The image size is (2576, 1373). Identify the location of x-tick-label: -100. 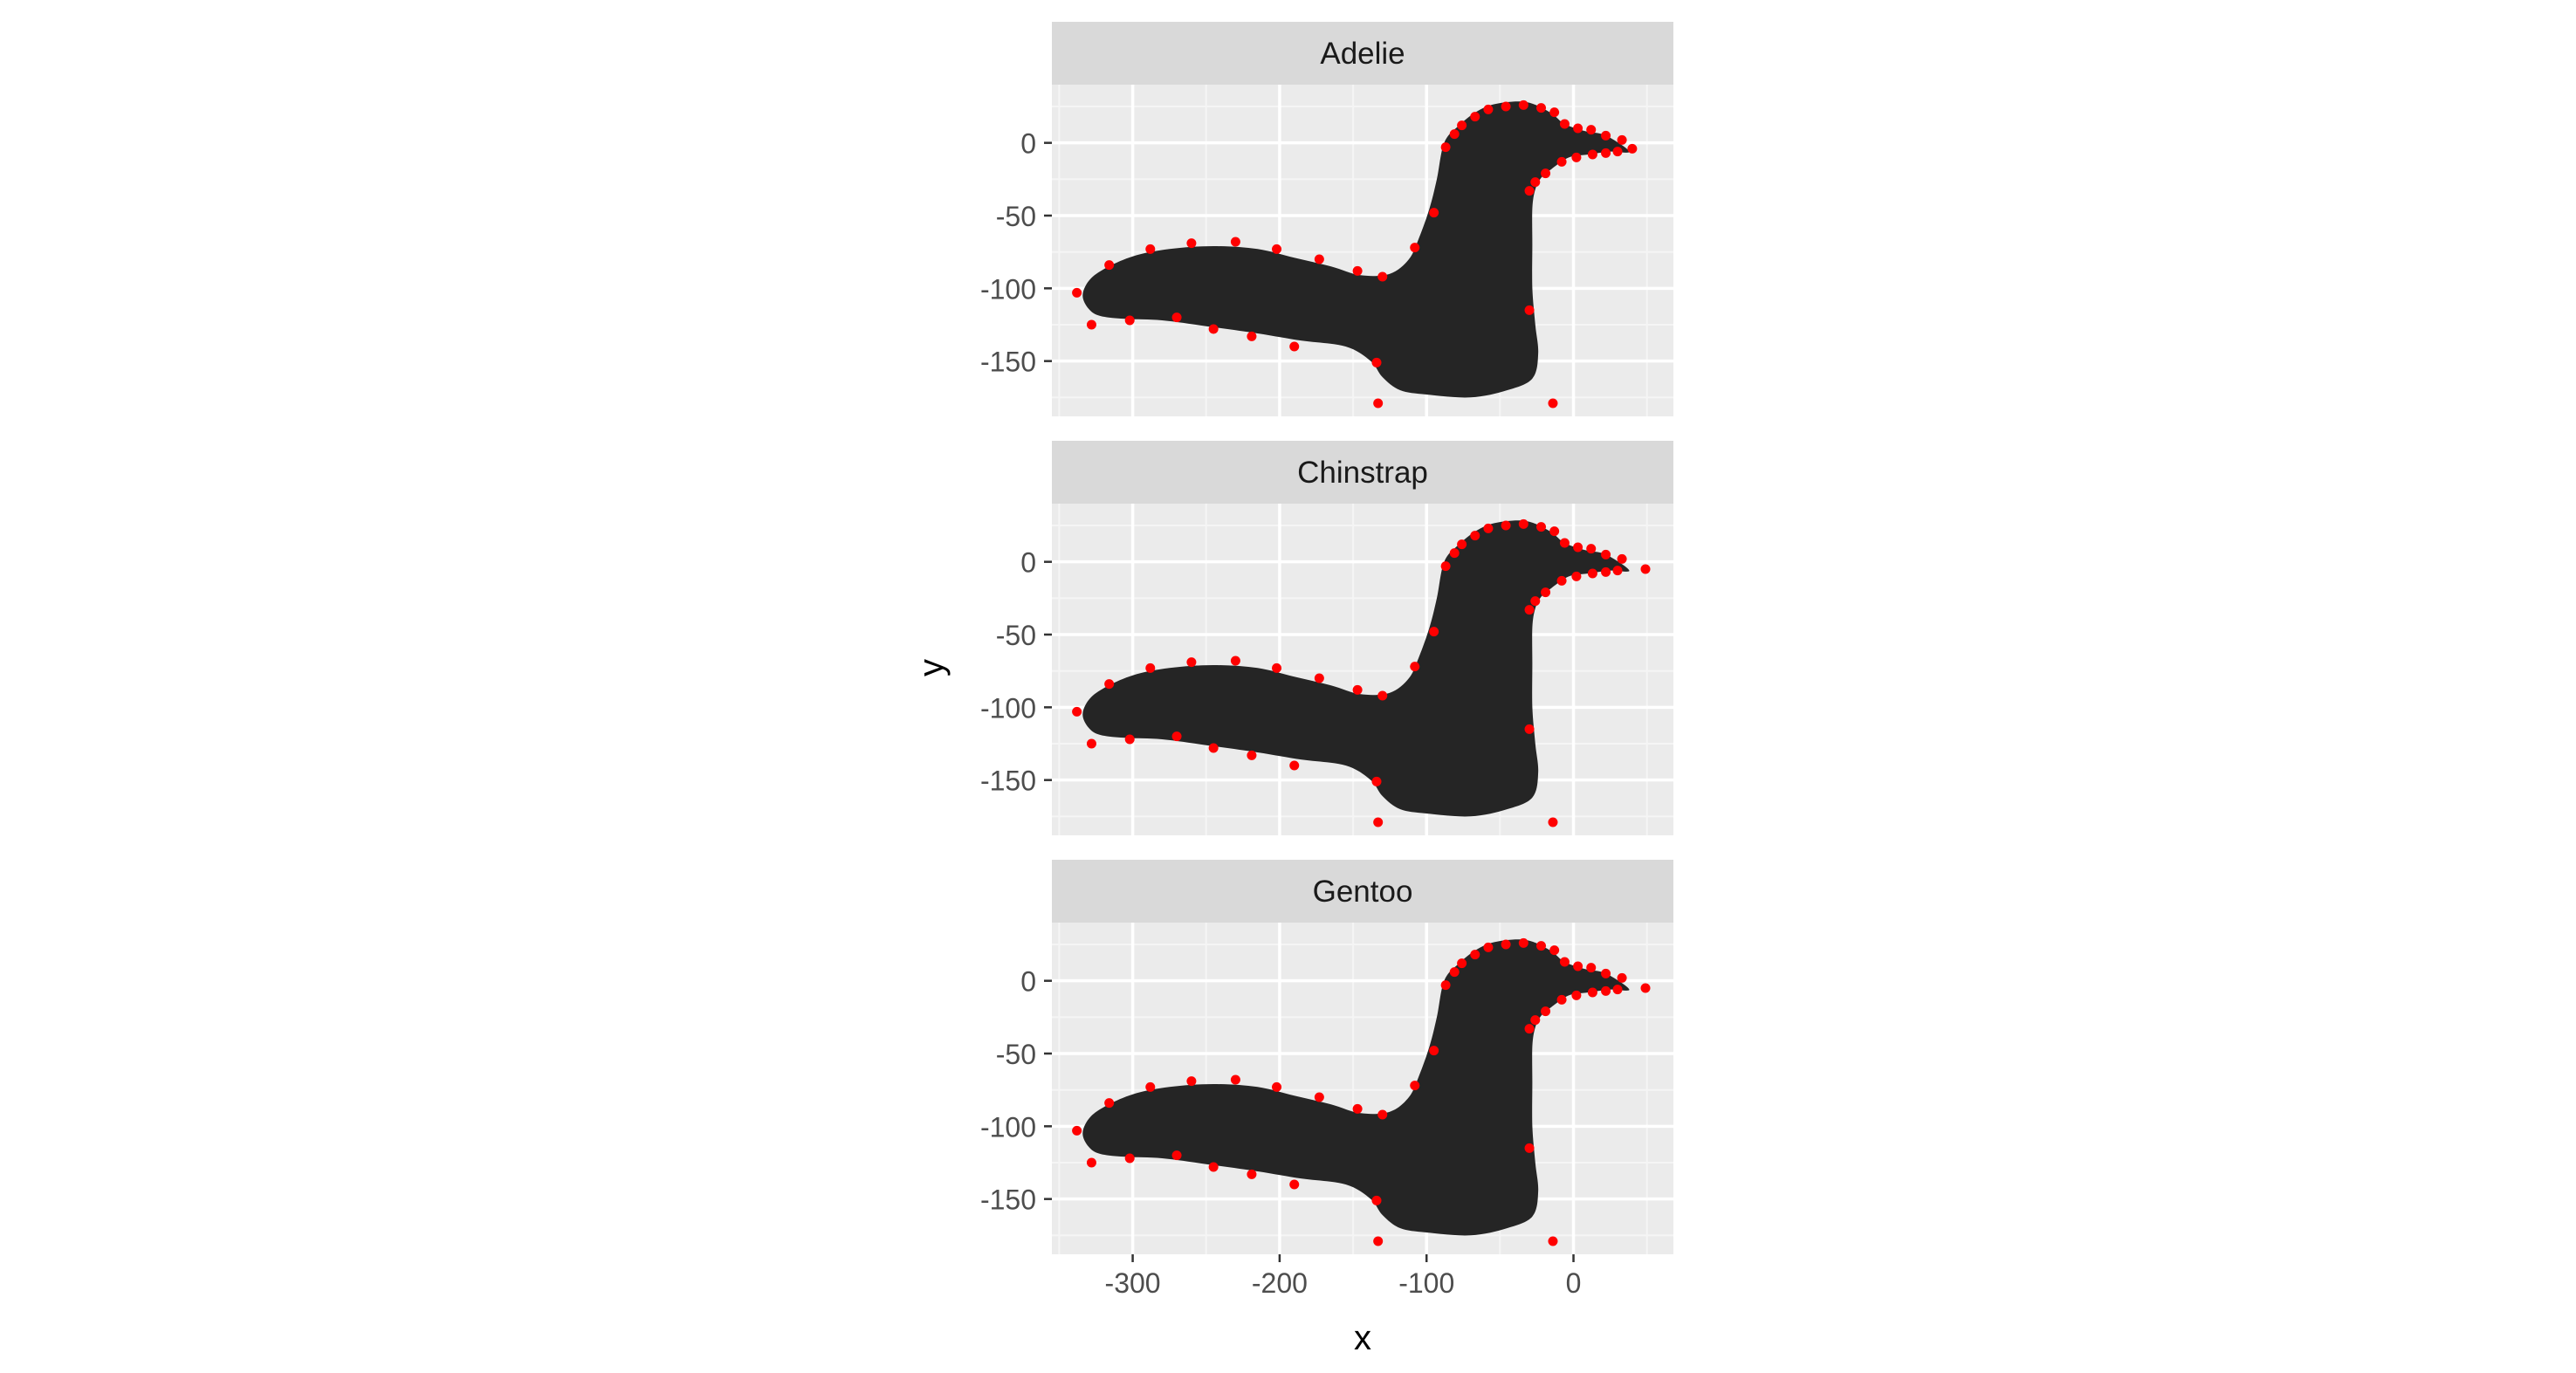
(1426, 1283).